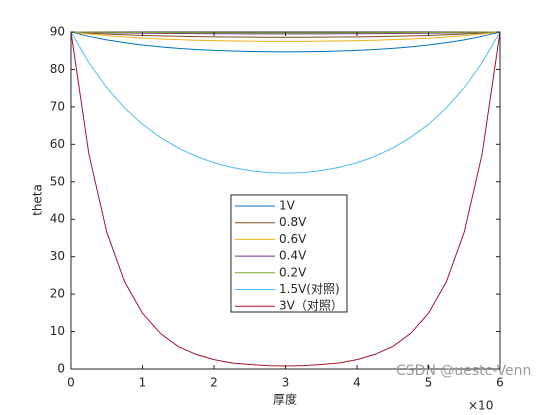 This screenshot has width=554, height=415. I want to click on legend-label: 1V, so click(287, 206).